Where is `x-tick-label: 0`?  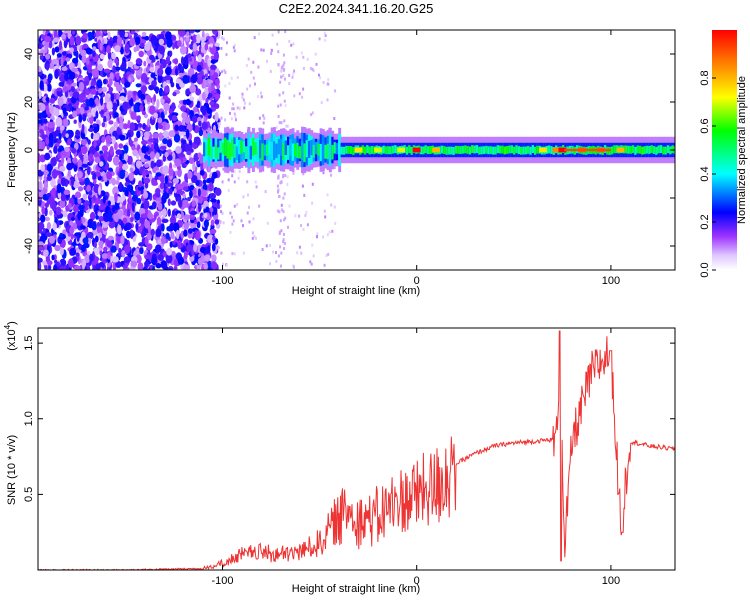 x-tick-label: 0 is located at coordinates (417, 581).